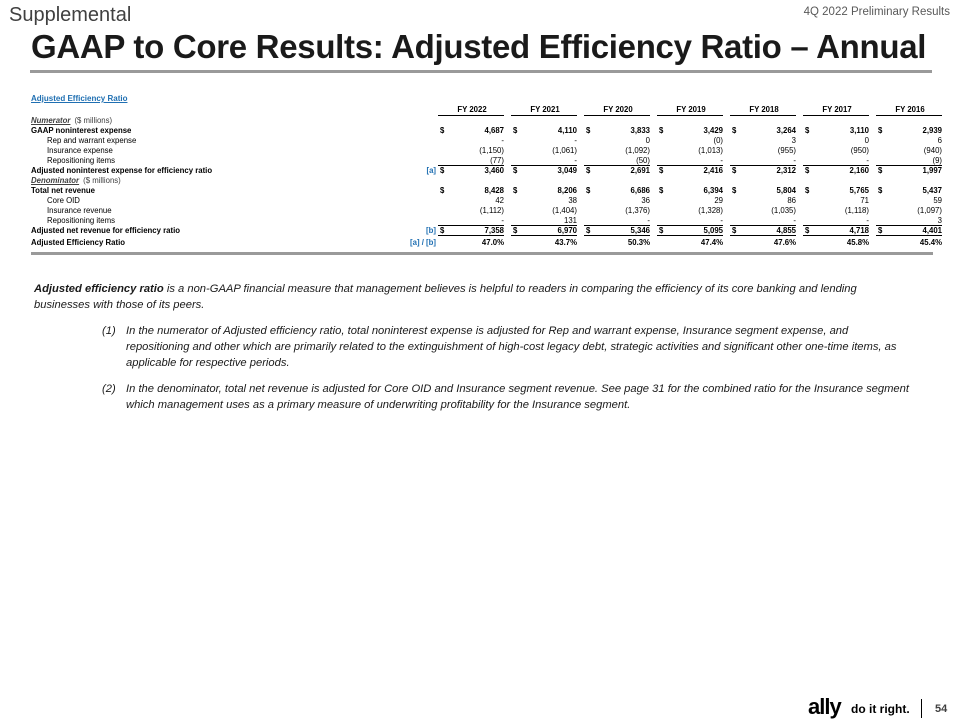 The width and height of the screenshot is (960, 720). What do you see at coordinates (786, 130) in the screenshot?
I see `table-cell: 3,264` at bounding box center [786, 130].